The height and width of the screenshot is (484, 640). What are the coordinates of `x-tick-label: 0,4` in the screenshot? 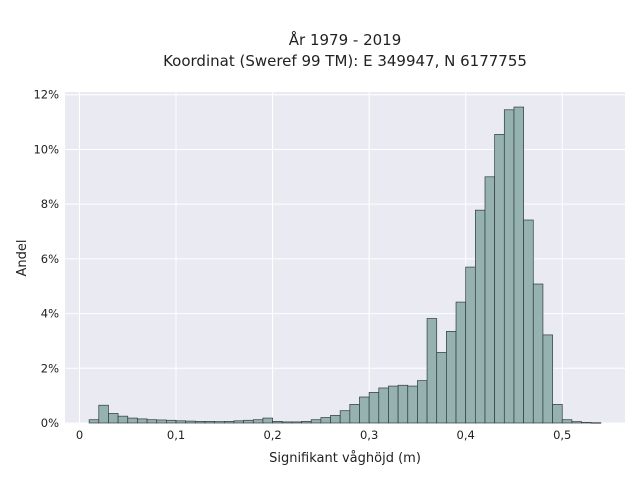 It's located at (466, 435).